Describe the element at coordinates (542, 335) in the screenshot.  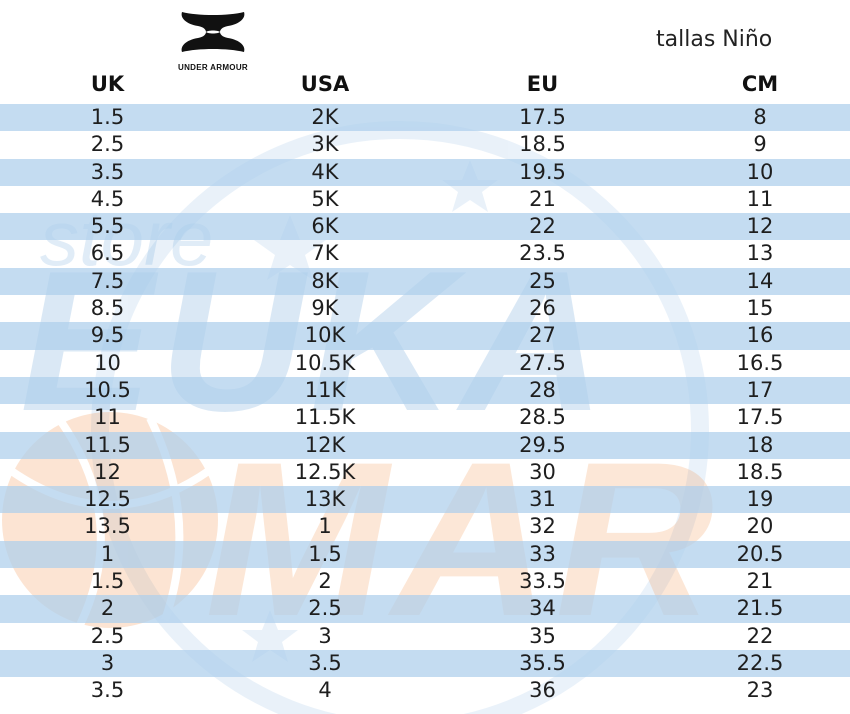
I see `table-cell-eu: 27` at that location.